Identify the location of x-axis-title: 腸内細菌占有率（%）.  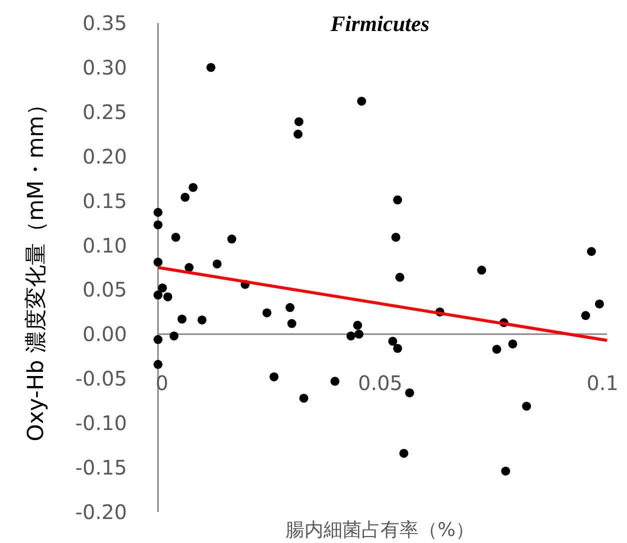
(380, 530).